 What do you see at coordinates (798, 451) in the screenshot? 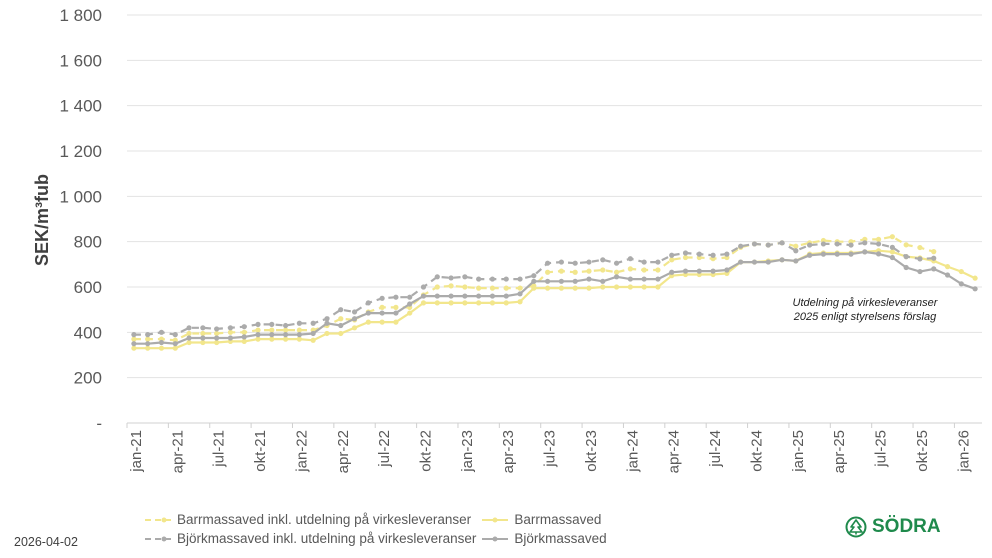
I see `x-tick-label: jan-25` at bounding box center [798, 451].